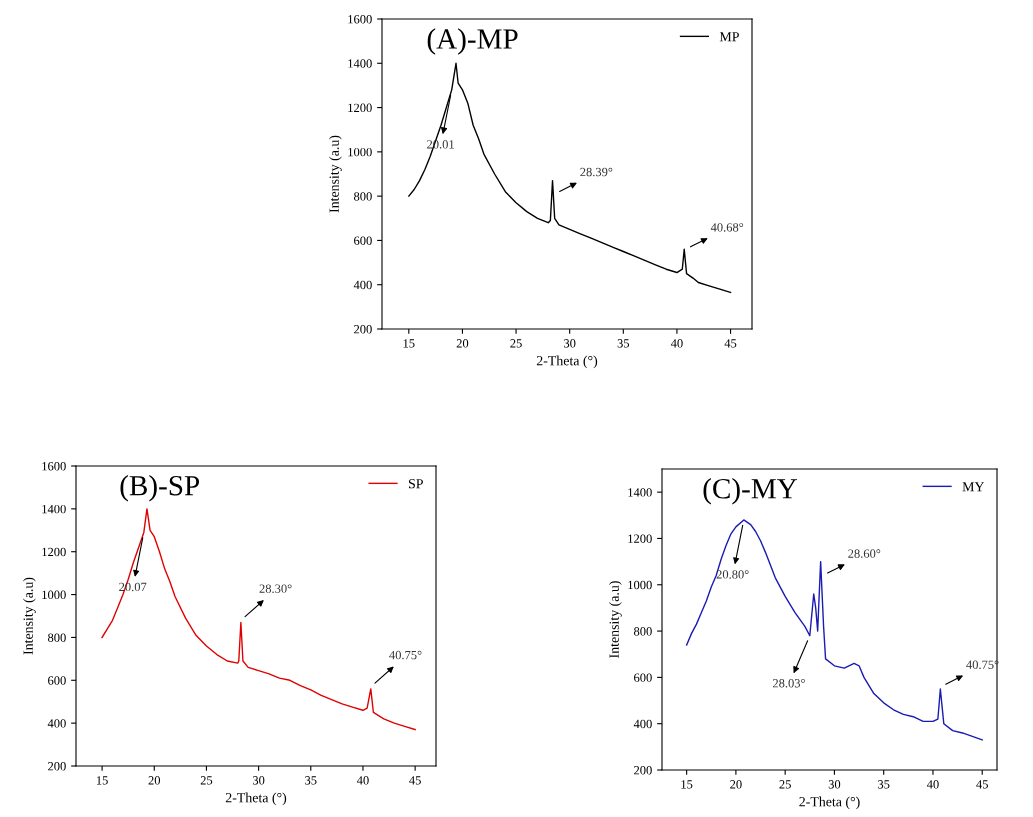 The image size is (1033, 817). What do you see at coordinates (750, 491) in the screenshot?
I see `chart-title: (C)-MY` at bounding box center [750, 491].